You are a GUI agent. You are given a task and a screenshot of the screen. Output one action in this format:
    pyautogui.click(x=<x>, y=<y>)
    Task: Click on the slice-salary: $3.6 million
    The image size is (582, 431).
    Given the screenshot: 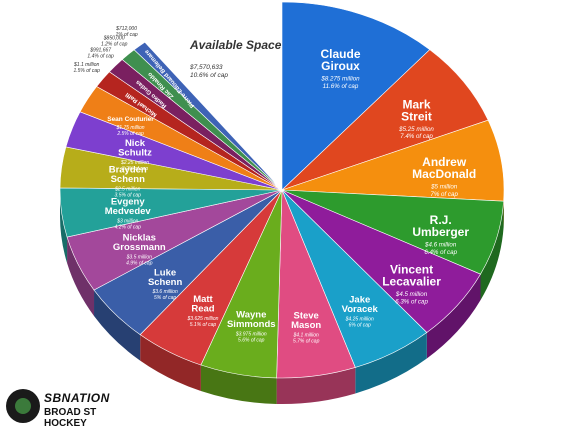 What is the action you would take?
    pyautogui.click(x=164, y=292)
    